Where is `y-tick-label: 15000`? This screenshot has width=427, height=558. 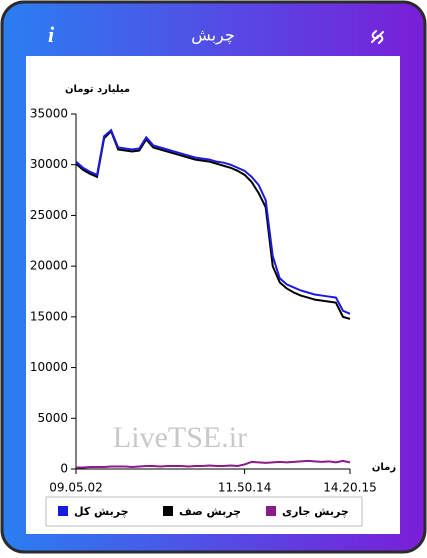 y-tick-label: 15000 is located at coordinates (49, 316).